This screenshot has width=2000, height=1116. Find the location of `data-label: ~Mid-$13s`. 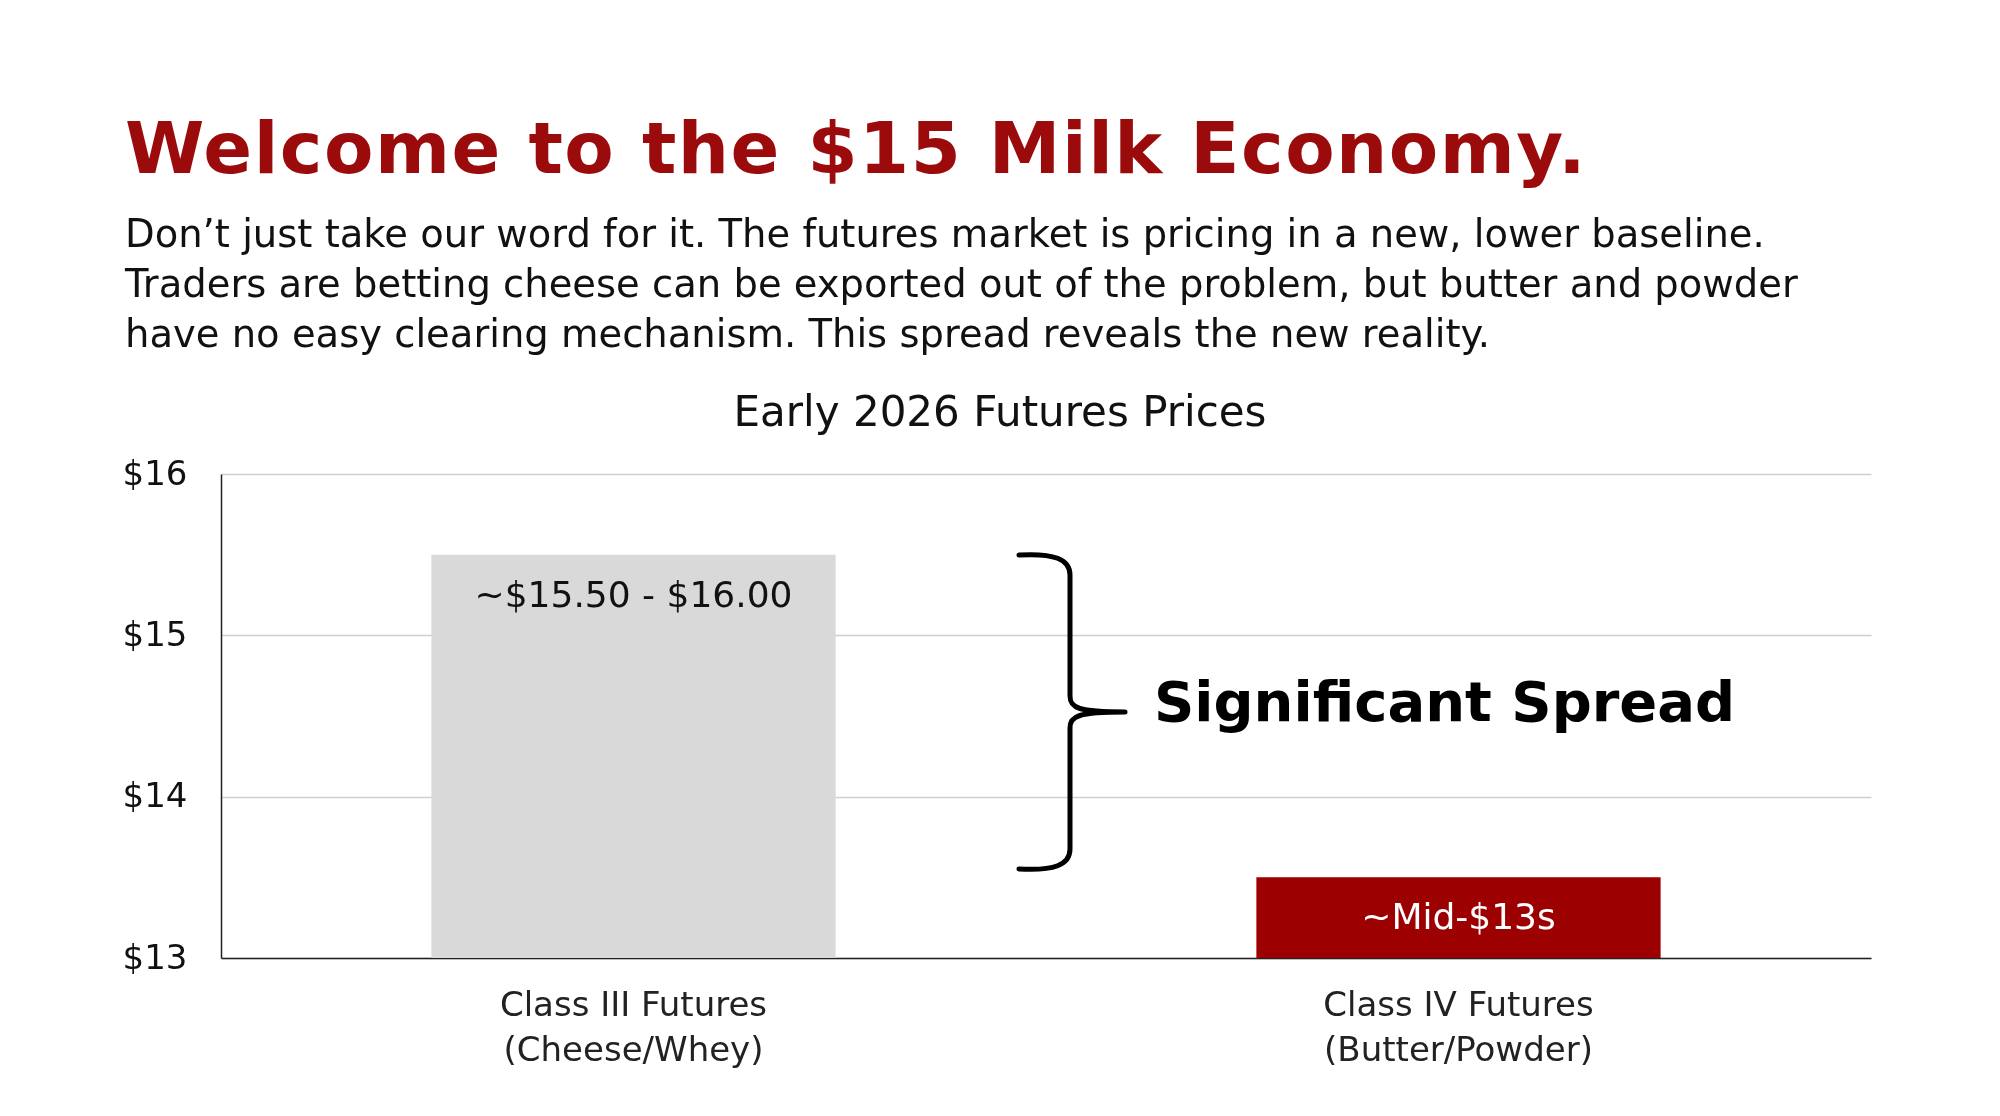

data-label: ~Mid-$13s is located at coordinates (1458, 917).